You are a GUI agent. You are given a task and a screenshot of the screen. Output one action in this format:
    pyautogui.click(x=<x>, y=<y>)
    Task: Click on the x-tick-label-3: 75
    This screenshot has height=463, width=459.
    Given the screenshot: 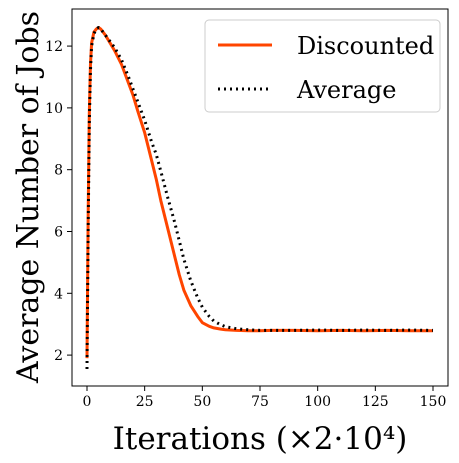 What is the action you would take?
    pyautogui.click(x=260, y=402)
    